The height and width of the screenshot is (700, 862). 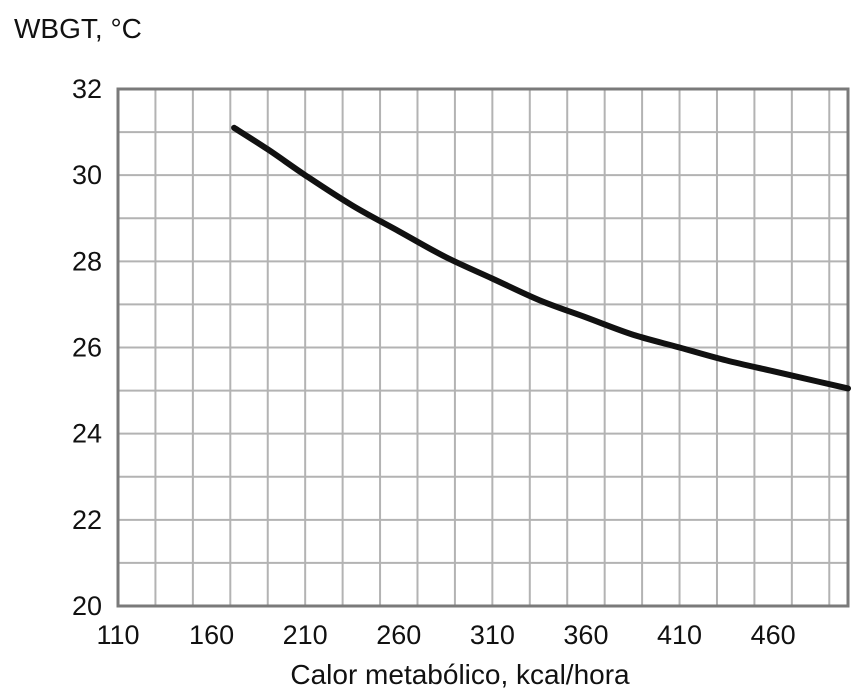 I want to click on x-tick-label: 110, so click(x=117, y=635).